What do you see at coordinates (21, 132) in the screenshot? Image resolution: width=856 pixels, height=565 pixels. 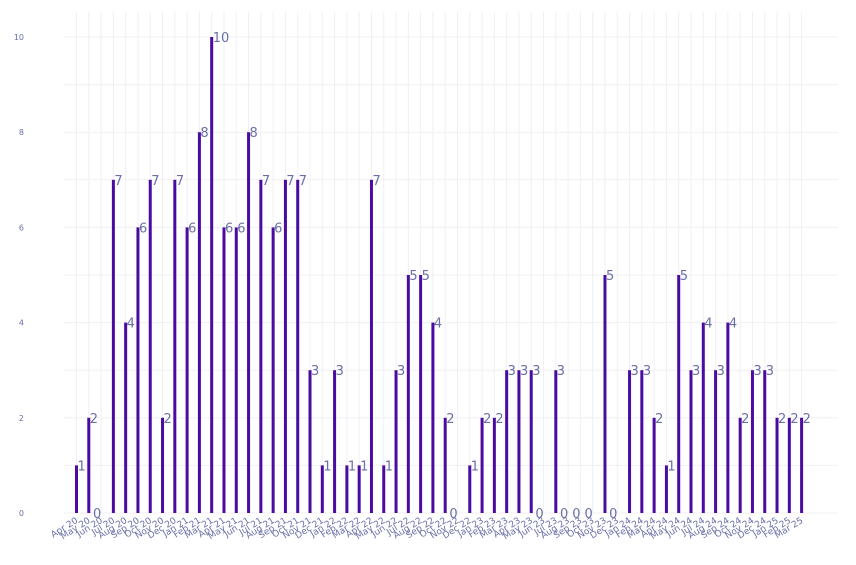 I see `y-tick-label: 8` at bounding box center [21, 132].